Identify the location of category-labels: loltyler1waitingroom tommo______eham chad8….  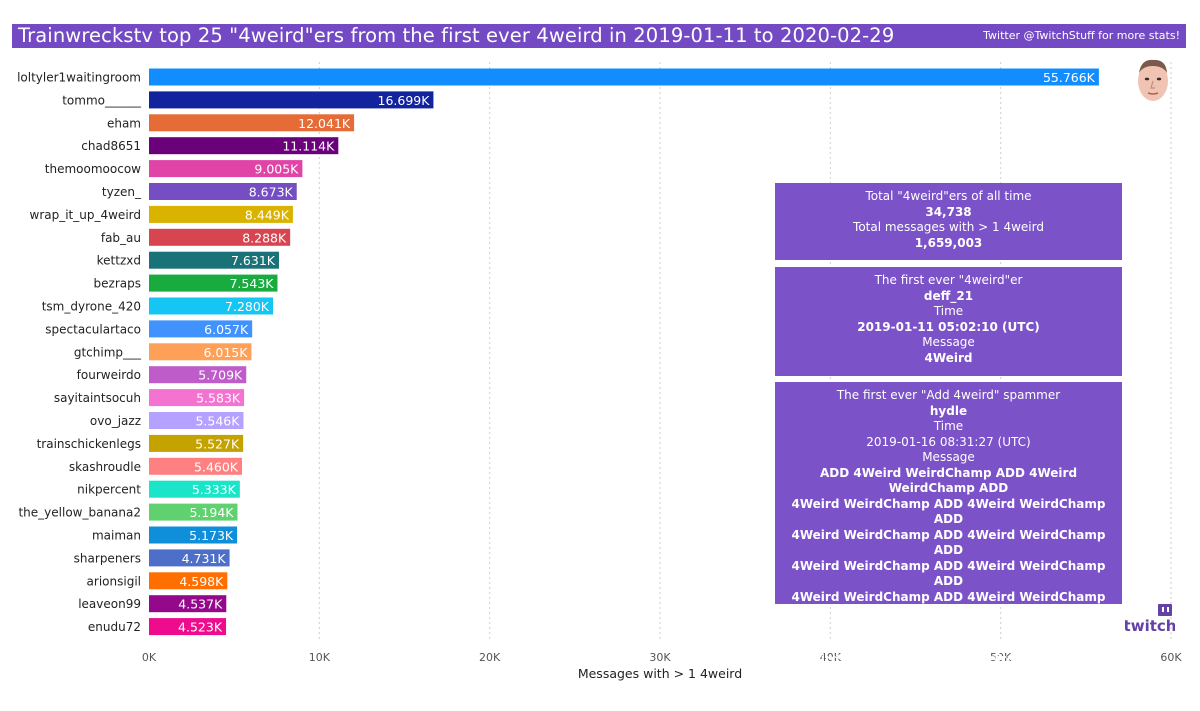
(79, 353).